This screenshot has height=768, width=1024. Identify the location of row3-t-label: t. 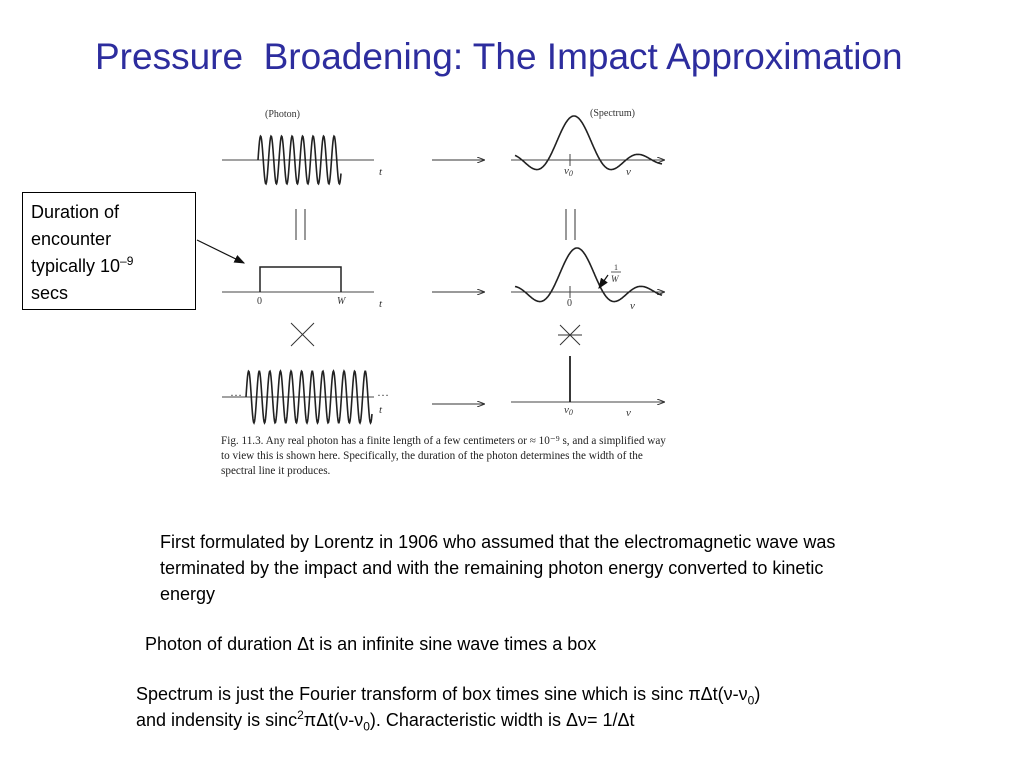
(381, 410).